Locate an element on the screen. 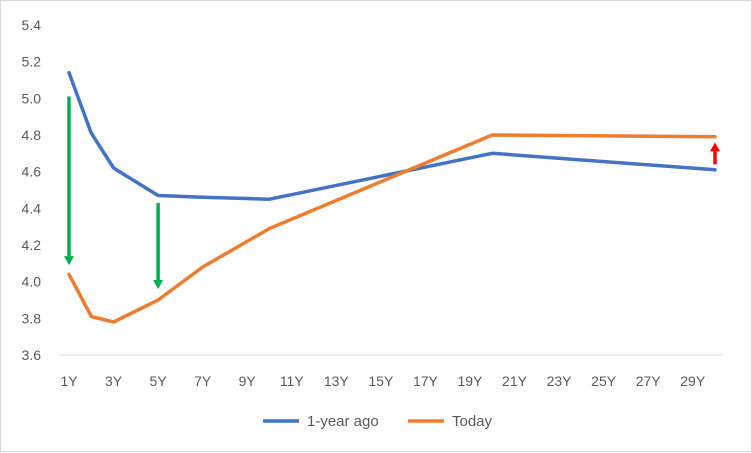  x-tick-label: 15Y is located at coordinates (381, 381).